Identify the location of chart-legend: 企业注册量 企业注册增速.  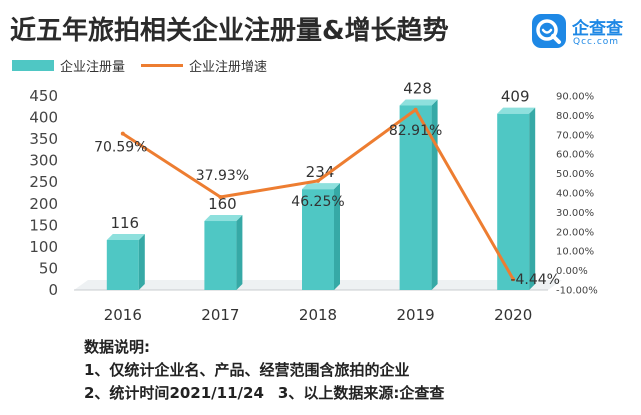
(147, 65).